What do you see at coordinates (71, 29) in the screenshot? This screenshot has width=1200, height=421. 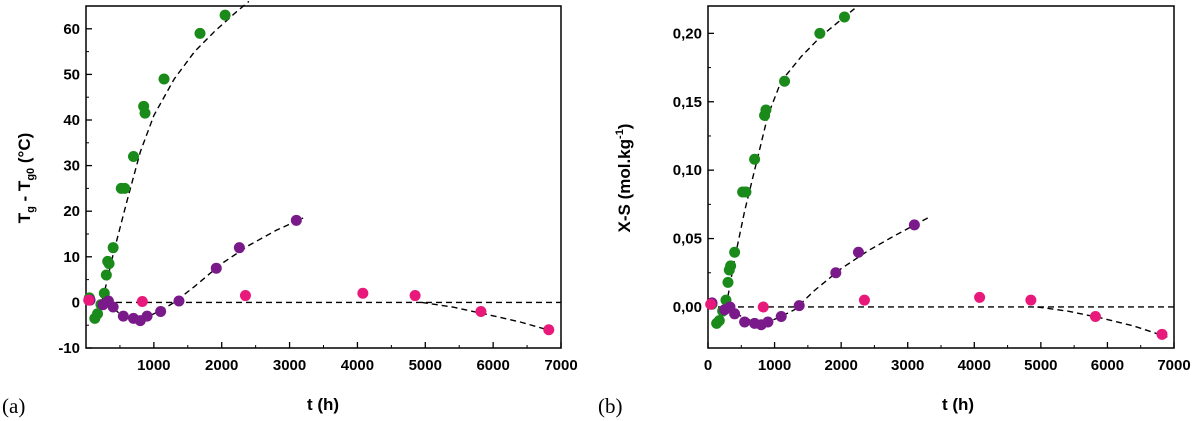 I see `y-tick-label: 60` at bounding box center [71, 29].